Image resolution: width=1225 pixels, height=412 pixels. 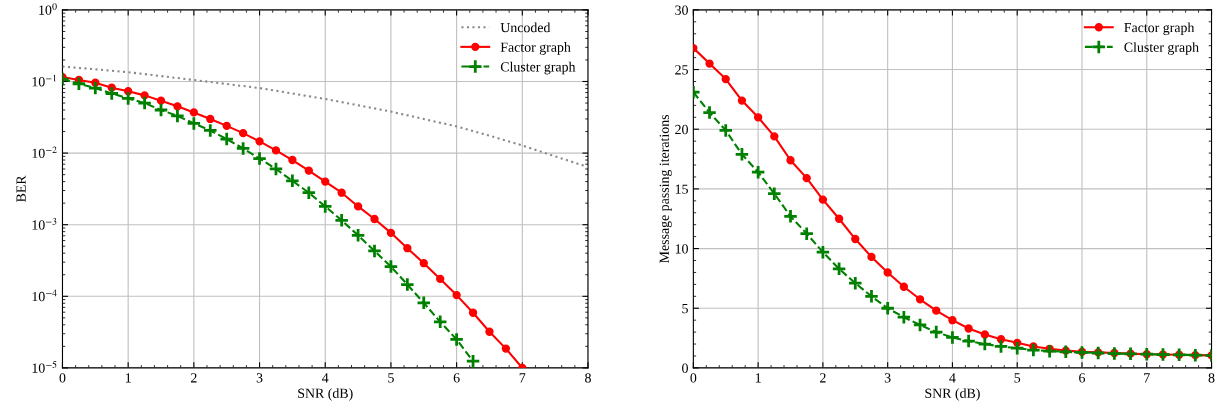 I want to click on y-tick-label: 5, so click(x=685, y=308).